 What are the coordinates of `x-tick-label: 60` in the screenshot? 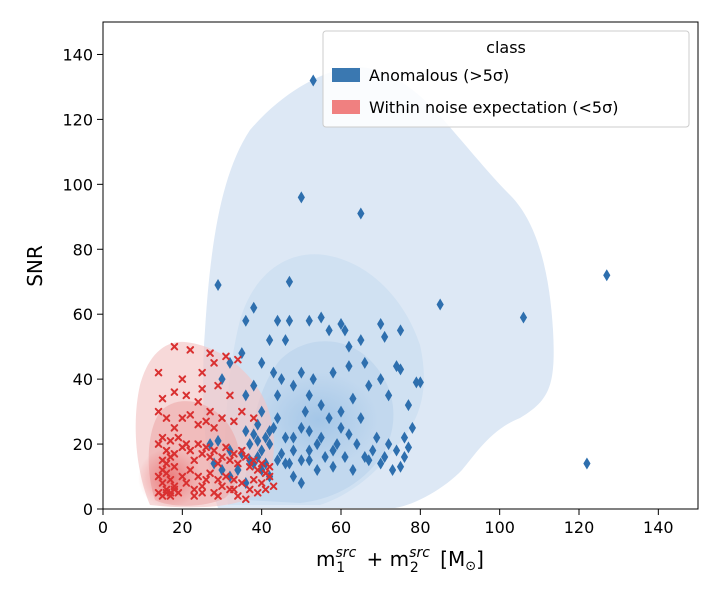 It's located at (341, 527).